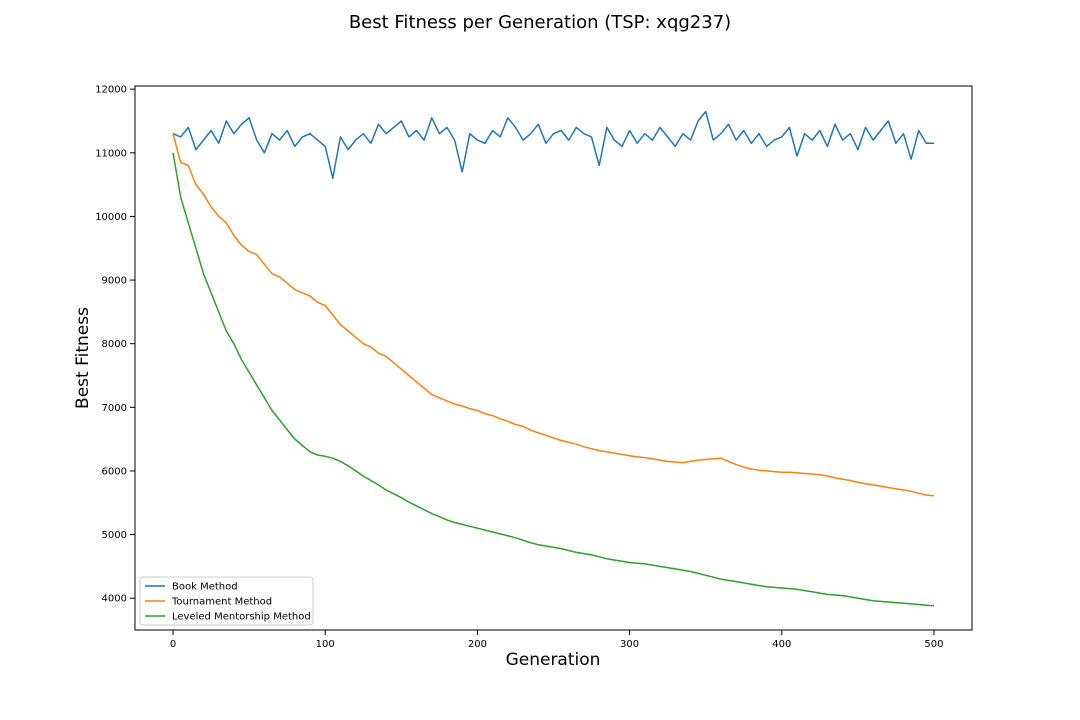 The height and width of the screenshot is (720, 1080). Describe the element at coordinates (477, 644) in the screenshot. I see `x-tick-label: 200` at that location.